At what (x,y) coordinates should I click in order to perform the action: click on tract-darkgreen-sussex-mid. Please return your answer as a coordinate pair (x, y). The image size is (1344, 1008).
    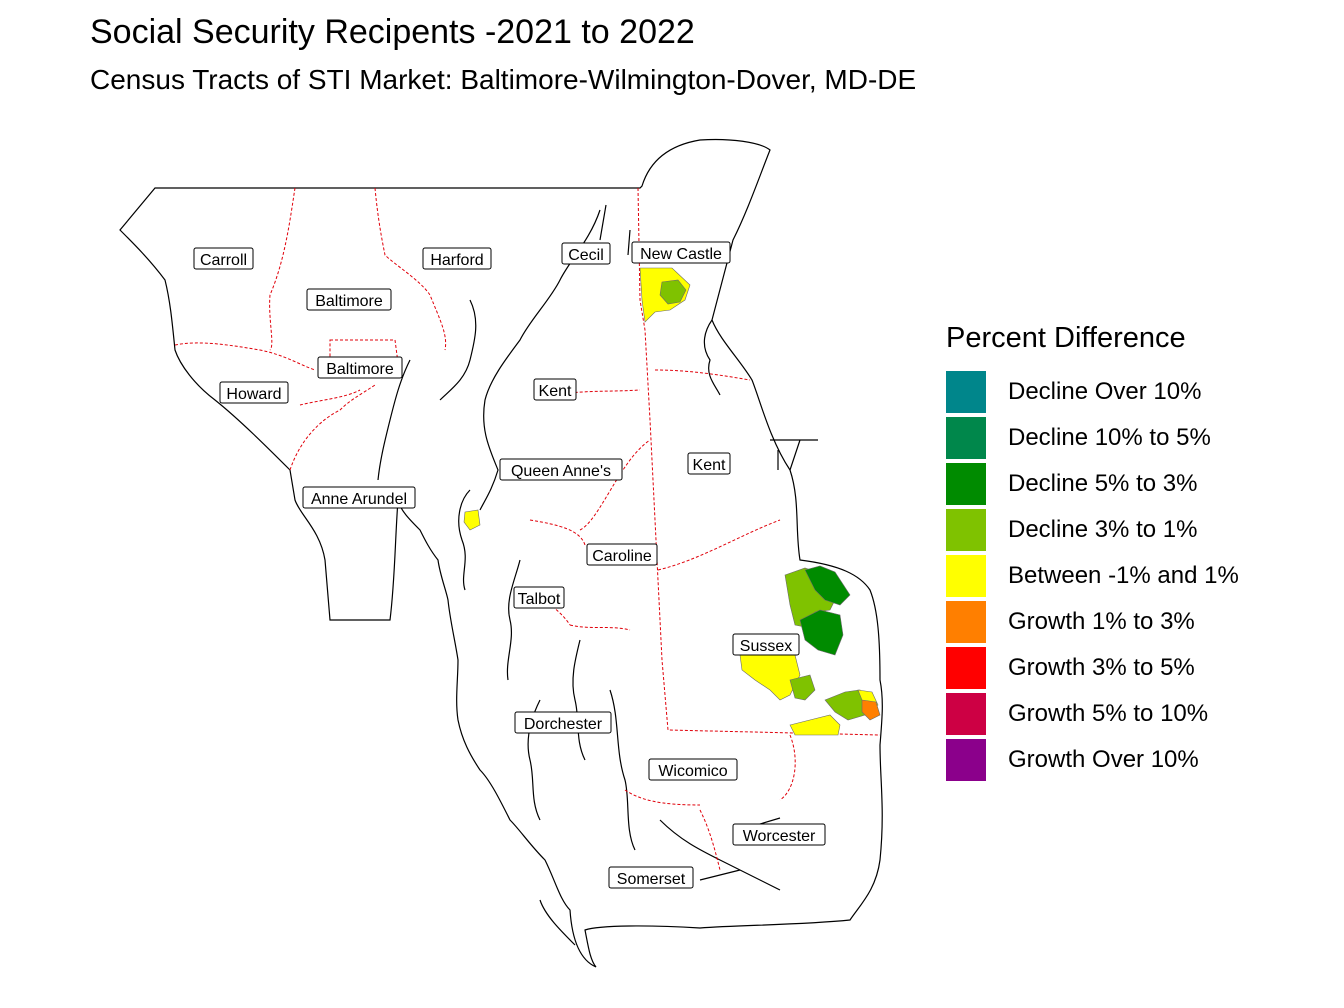
    Looking at the image, I should click on (821, 632).